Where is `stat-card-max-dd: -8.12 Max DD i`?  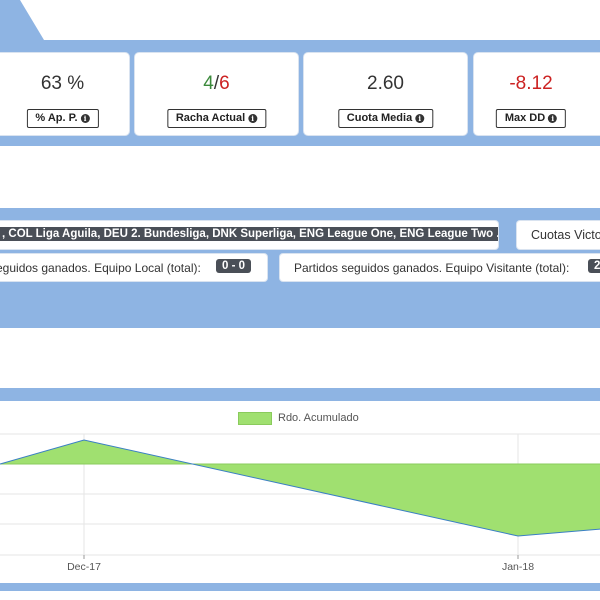 stat-card-max-dd: -8.12 Max DD i is located at coordinates (537, 94).